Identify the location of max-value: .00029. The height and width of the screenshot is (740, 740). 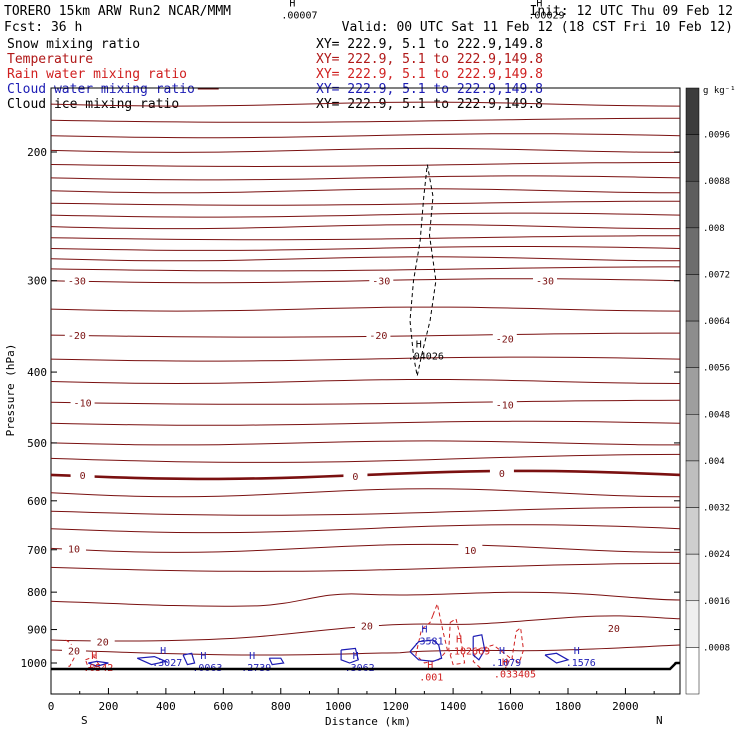
(546, 15).